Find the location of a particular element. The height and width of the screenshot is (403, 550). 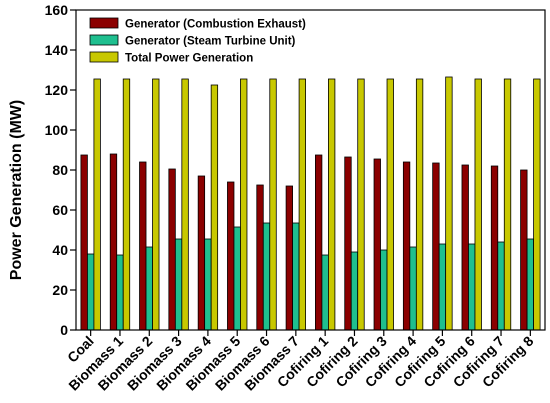

legend-label-2: Generator (Steam Turbine Unit) is located at coordinates (210, 42).